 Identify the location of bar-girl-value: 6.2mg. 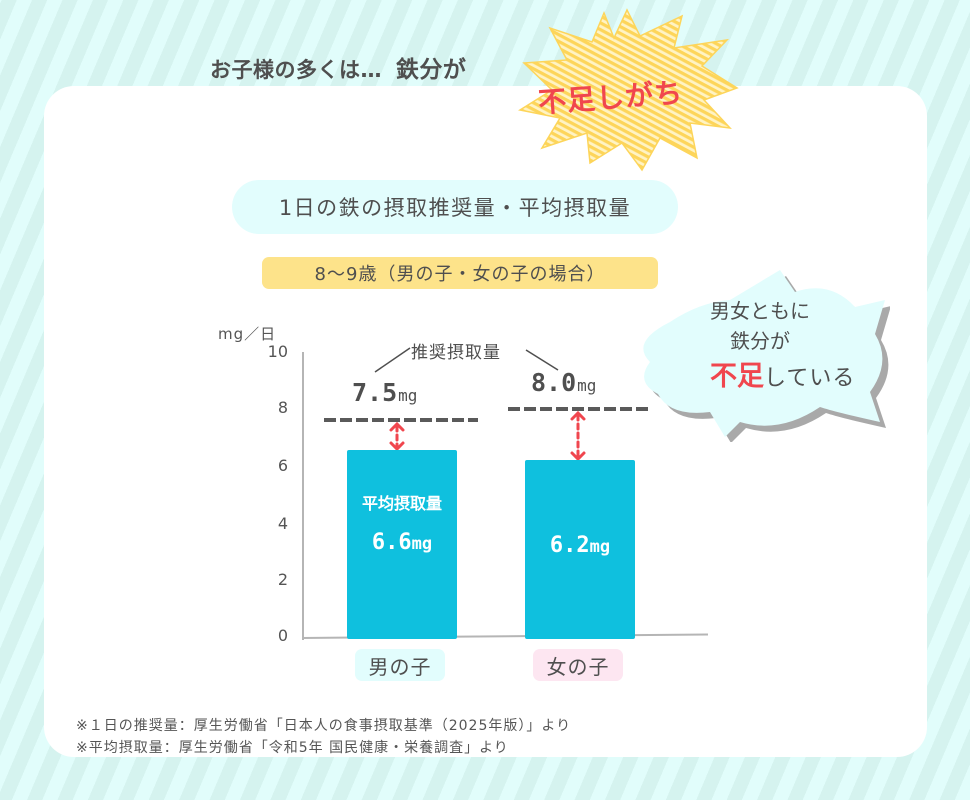
(580, 545).